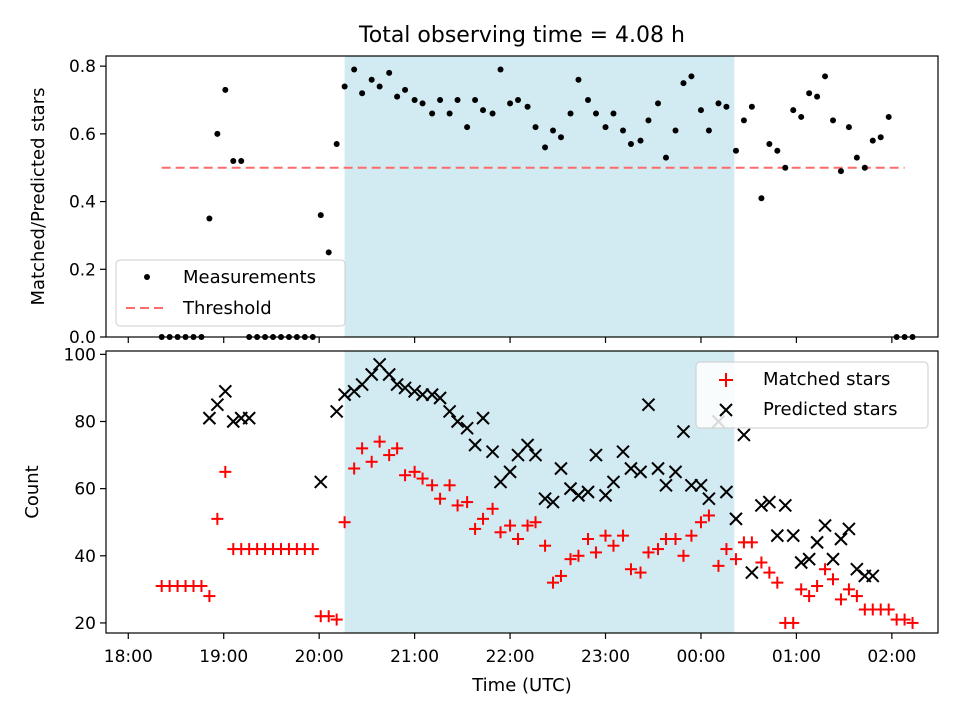 The height and width of the screenshot is (720, 960). I want to click on x-tick-label: 00:00, so click(700, 657).